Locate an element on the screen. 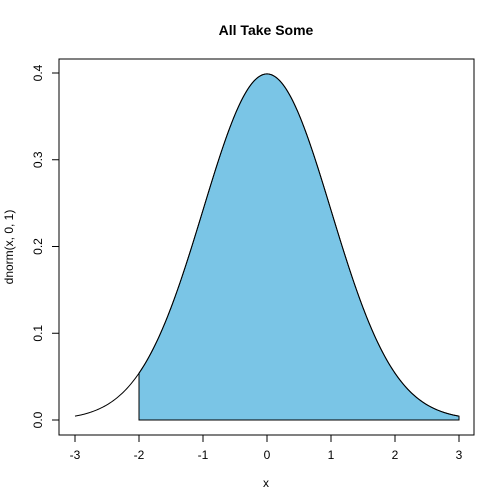 The height and width of the screenshot is (504, 504). x-tick-label: 2 is located at coordinates (395, 455).